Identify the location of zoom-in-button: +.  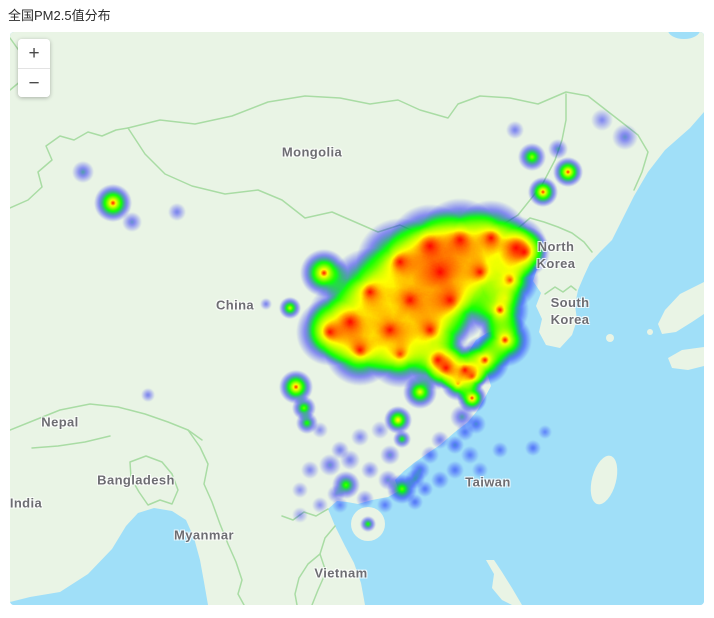
(34, 53).